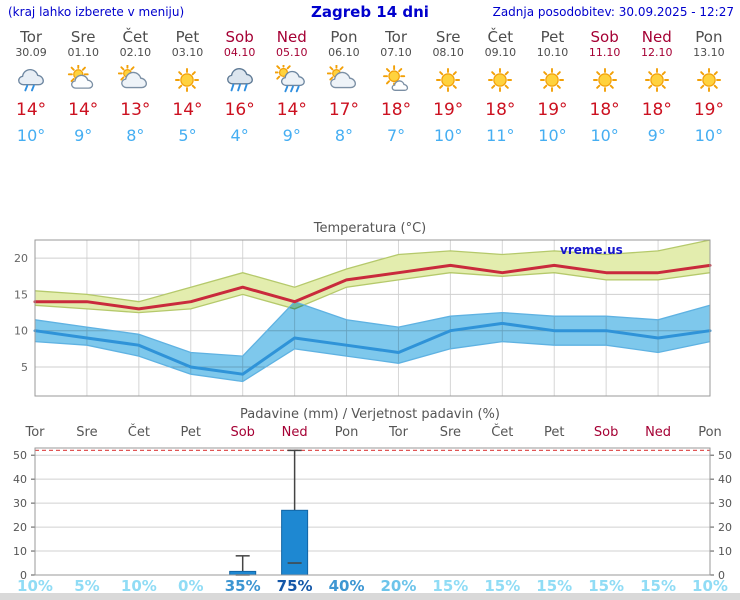 Image resolution: width=740 pixels, height=600 pixels. I want to click on precip-day-label: Čet, so click(502, 432).